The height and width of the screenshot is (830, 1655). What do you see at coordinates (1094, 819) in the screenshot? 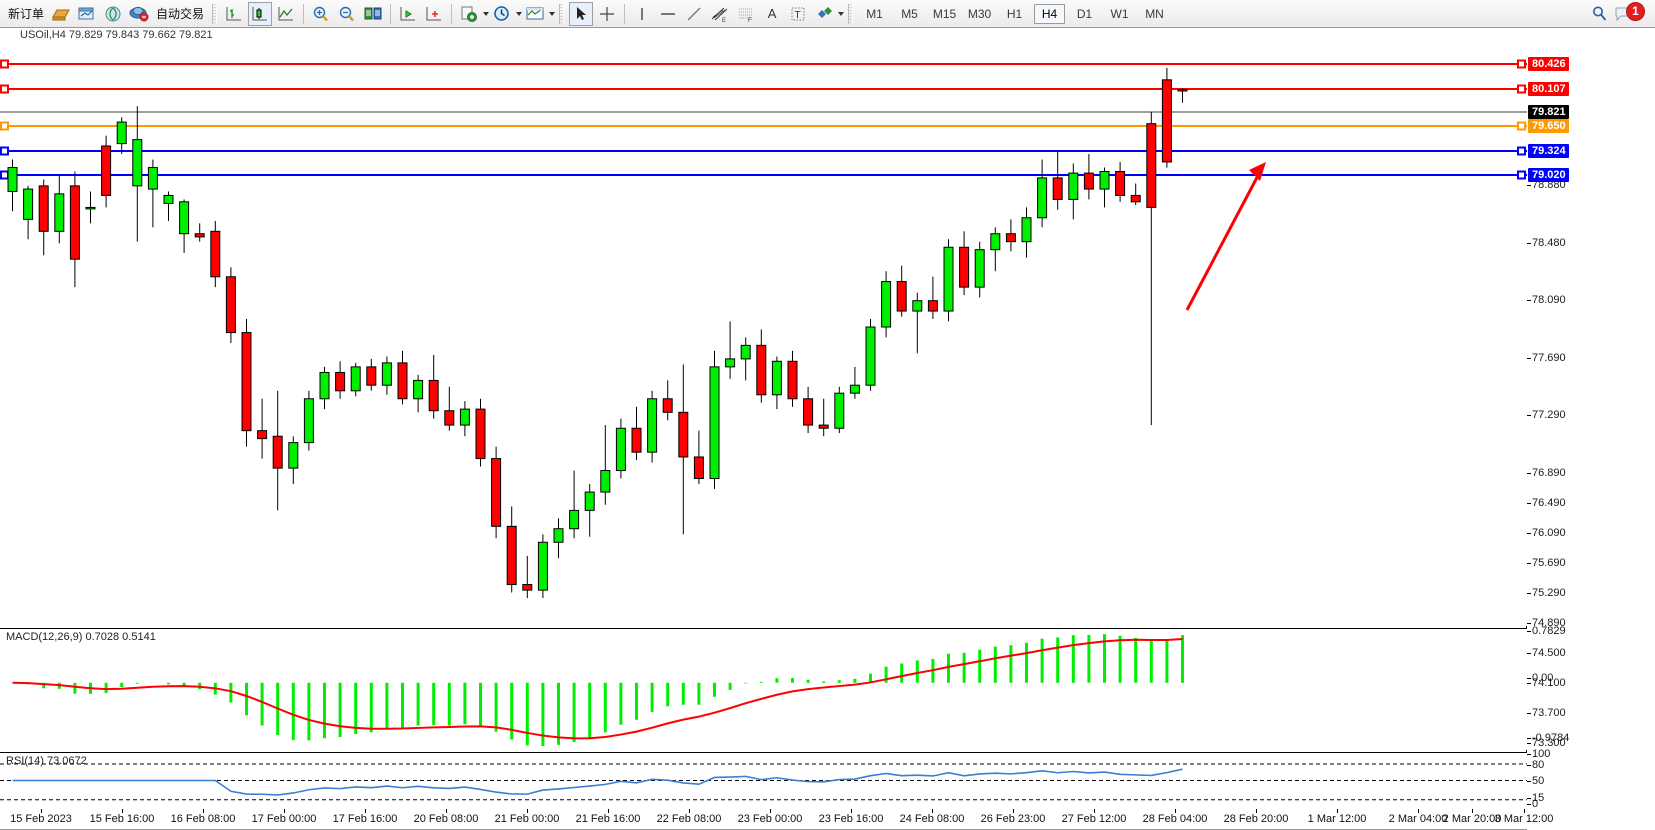
I see `time-label: 27 Feb 12:00` at bounding box center [1094, 819].